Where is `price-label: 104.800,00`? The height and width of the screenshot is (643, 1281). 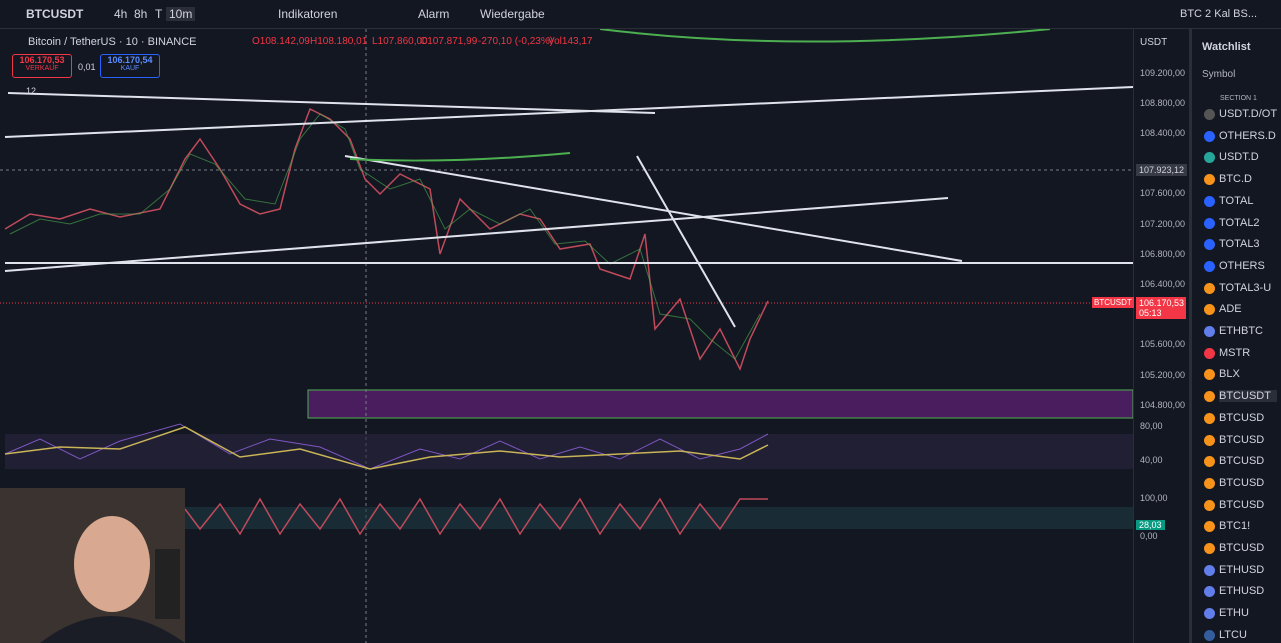 price-label: 104.800,00 is located at coordinates (1163, 405).